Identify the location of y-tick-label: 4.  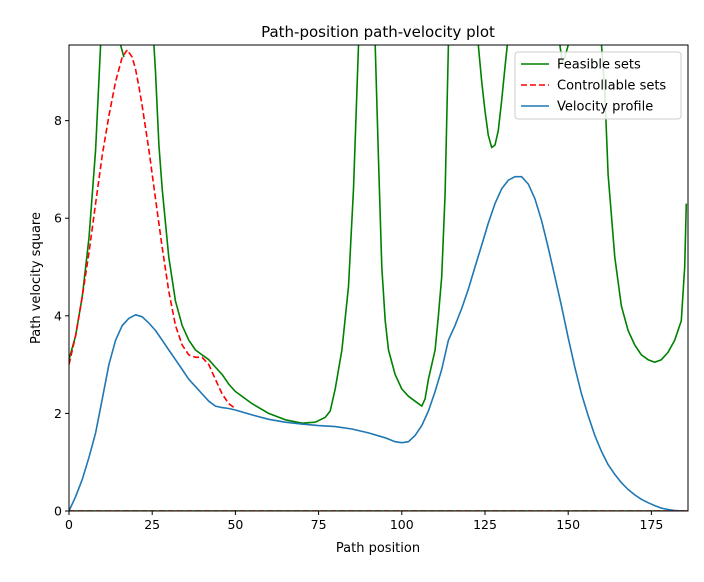
(58, 315).